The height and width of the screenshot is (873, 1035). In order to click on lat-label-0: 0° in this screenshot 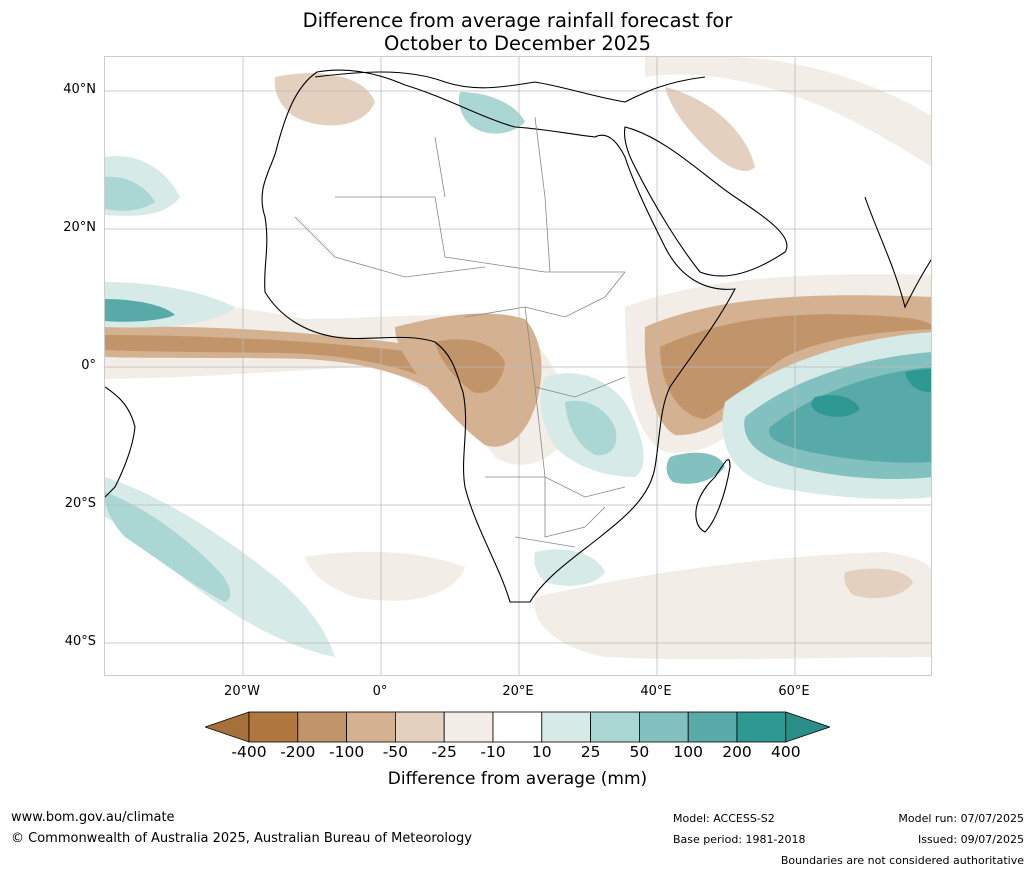, I will do `click(88, 365)`.